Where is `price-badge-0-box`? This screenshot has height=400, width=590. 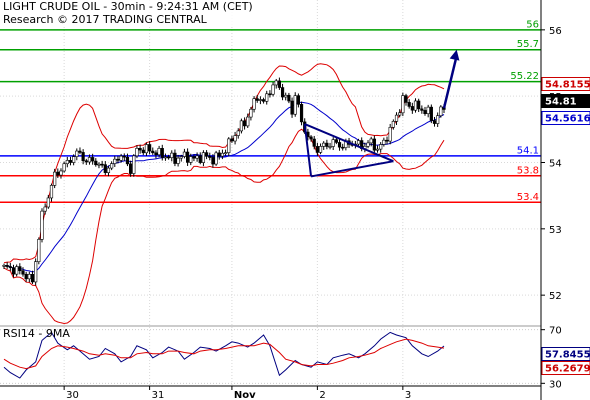
price-badge-0-box is located at coordinates (565, 84).